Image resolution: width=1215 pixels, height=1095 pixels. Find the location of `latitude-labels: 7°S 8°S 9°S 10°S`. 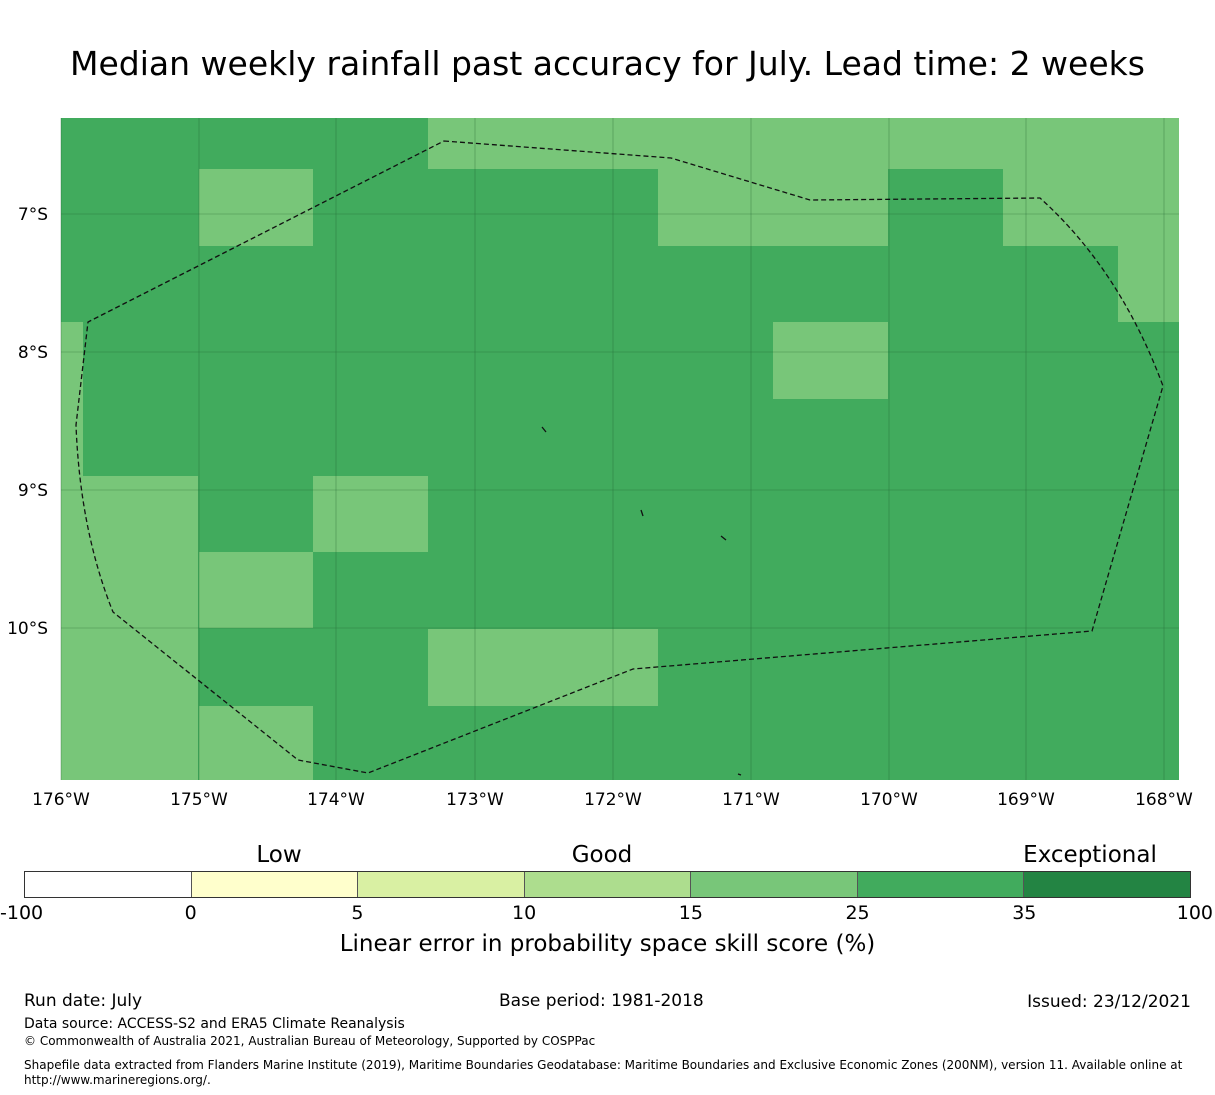

latitude-labels: 7°S 8°S 9°S 10°S is located at coordinates (27, 422).